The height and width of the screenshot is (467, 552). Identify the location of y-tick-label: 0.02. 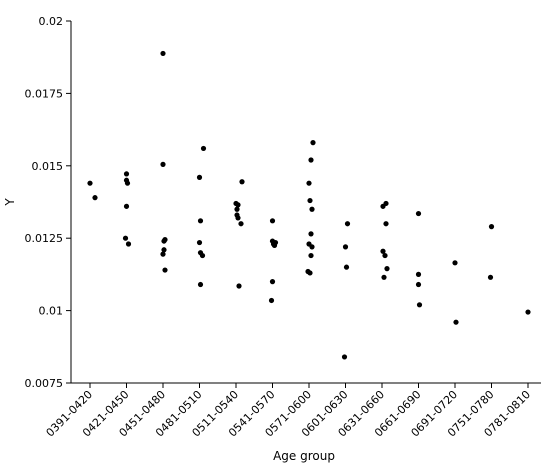
(51, 21).